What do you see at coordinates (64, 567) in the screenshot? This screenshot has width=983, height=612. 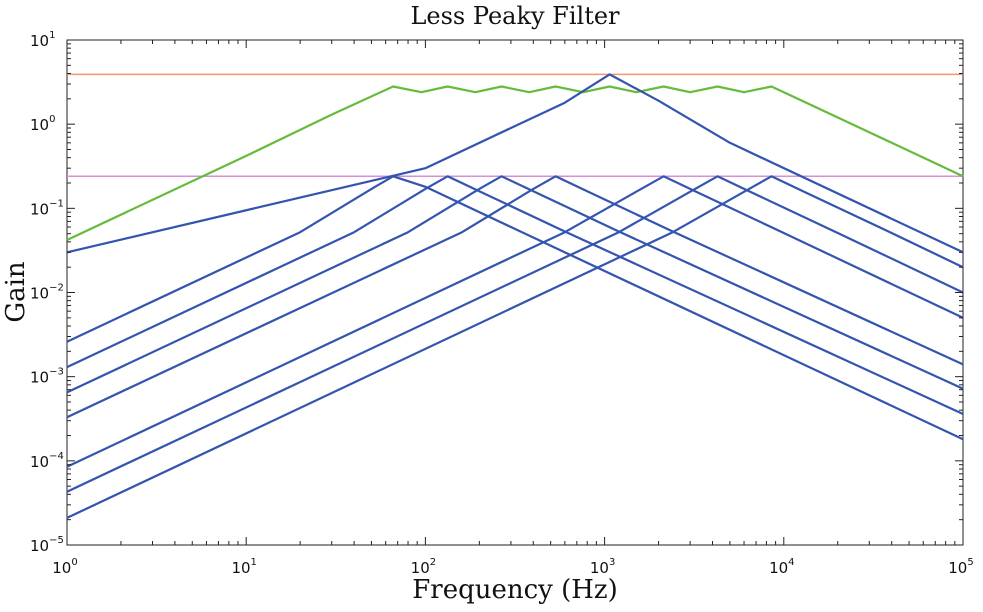 I see `x-tick-label: 10⁰` at bounding box center [64, 567].